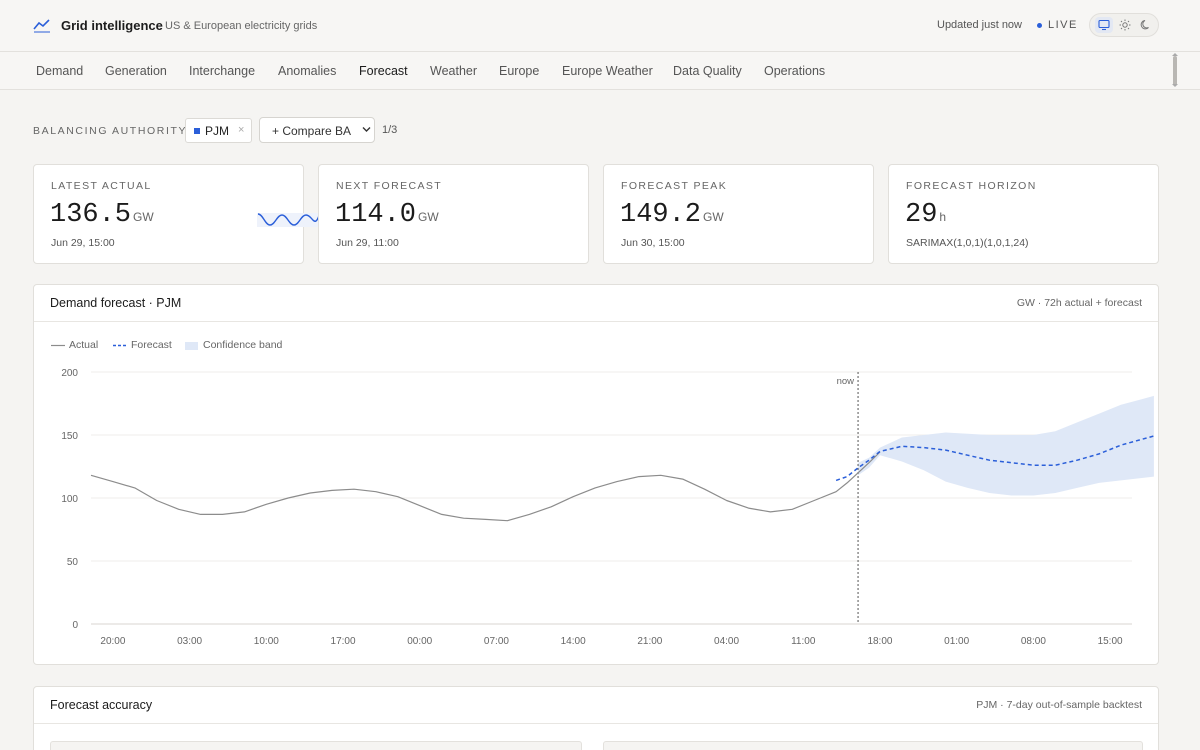 Image resolution: width=1200 pixels, height=750 pixels. What do you see at coordinates (120, 345) in the screenshot?
I see `legend-forecast-swatch` at bounding box center [120, 345].